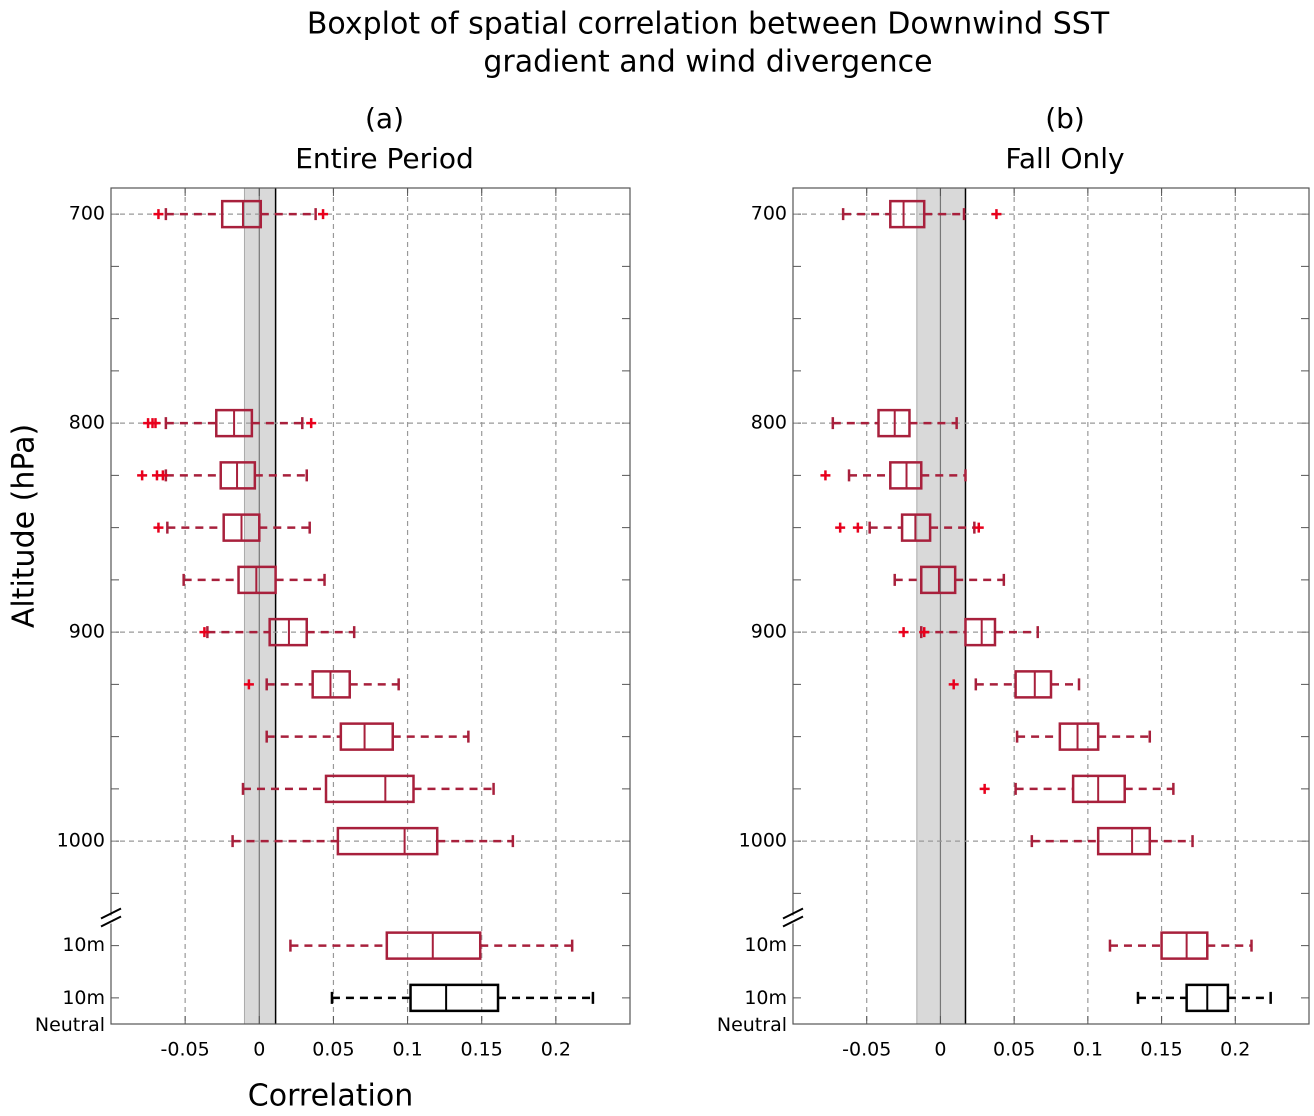 This screenshot has width=1314, height=1116. I want to click on y-axis-label: Altitude (hPa), so click(24, 526).